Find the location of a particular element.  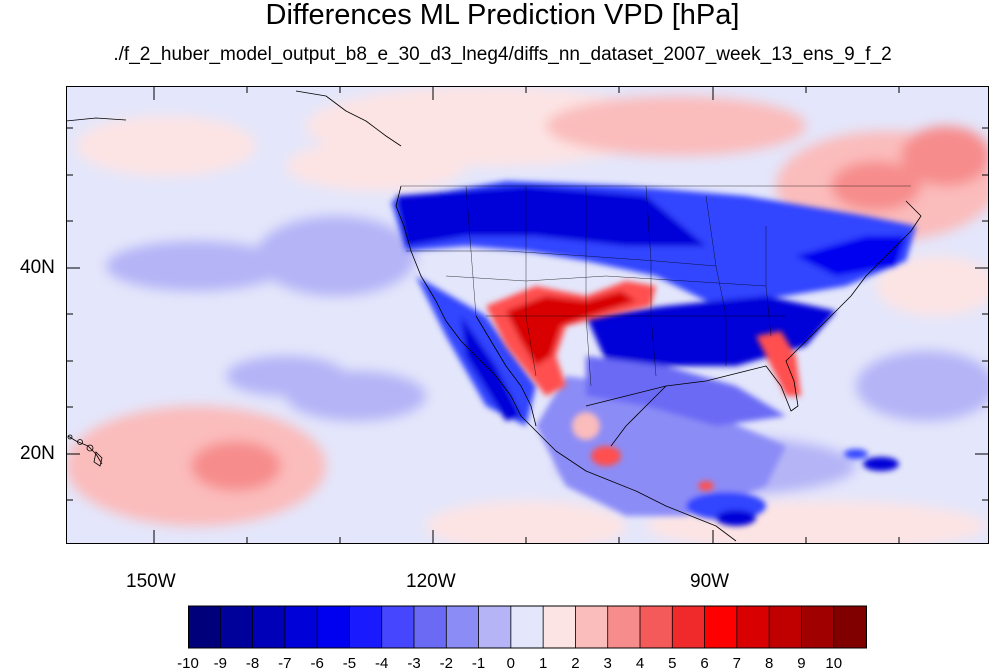

colorbar-tick-label: -10 is located at coordinates (188, 663).